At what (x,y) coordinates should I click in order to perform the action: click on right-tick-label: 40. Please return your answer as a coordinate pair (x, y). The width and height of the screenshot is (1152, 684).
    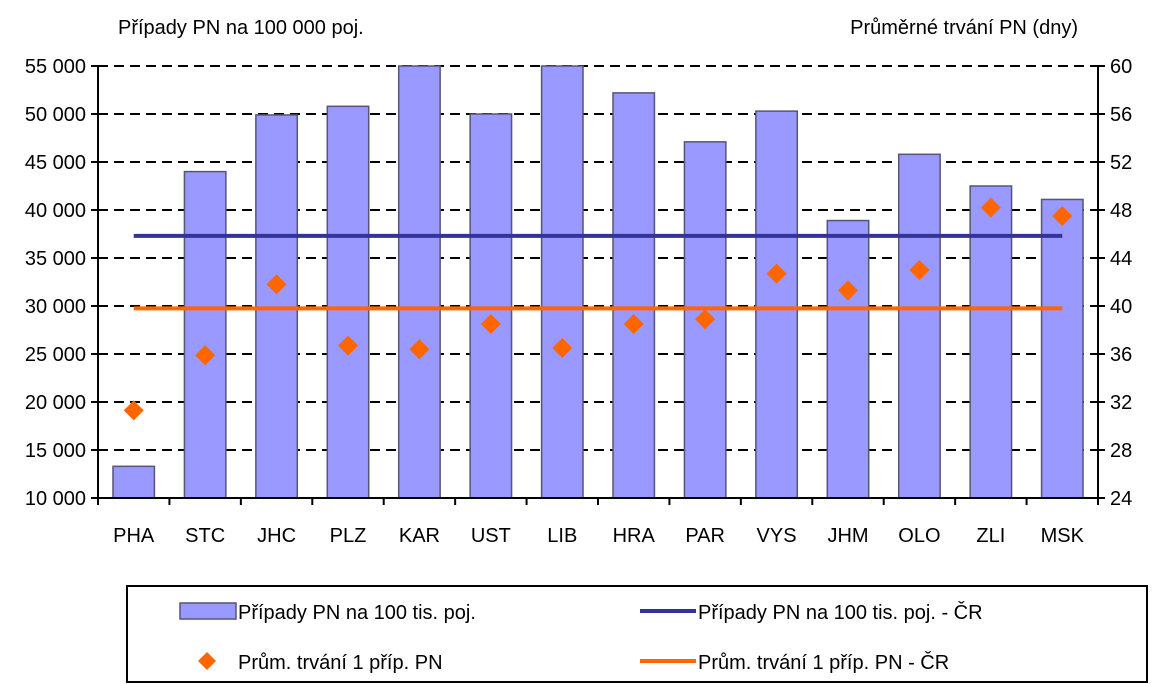
    Looking at the image, I should click on (1121, 307).